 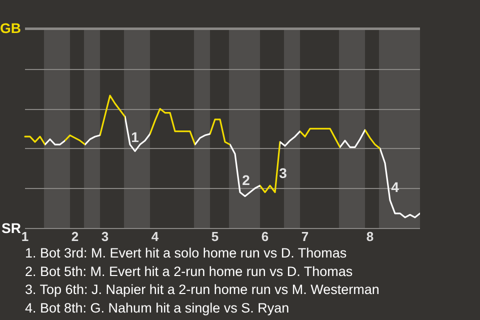 What do you see at coordinates (395, 187) in the screenshot?
I see `annotation: 4` at bounding box center [395, 187].